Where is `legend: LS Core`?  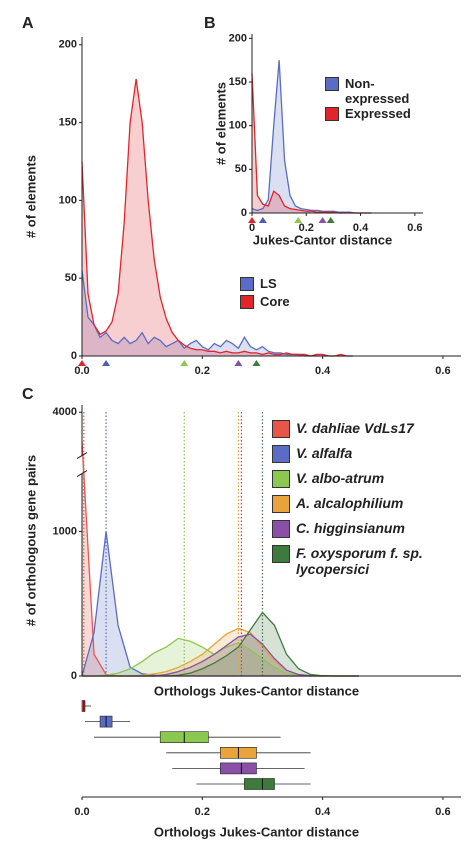
legend: LS Core is located at coordinates (350, 294).